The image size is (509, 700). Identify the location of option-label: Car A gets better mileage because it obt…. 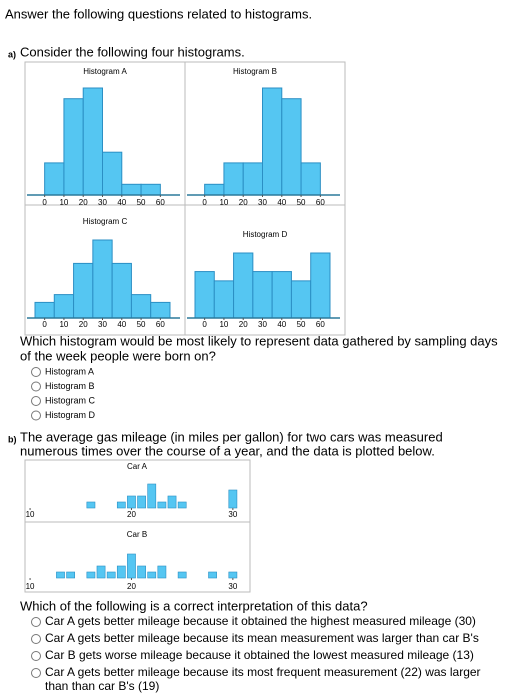
(260, 621).